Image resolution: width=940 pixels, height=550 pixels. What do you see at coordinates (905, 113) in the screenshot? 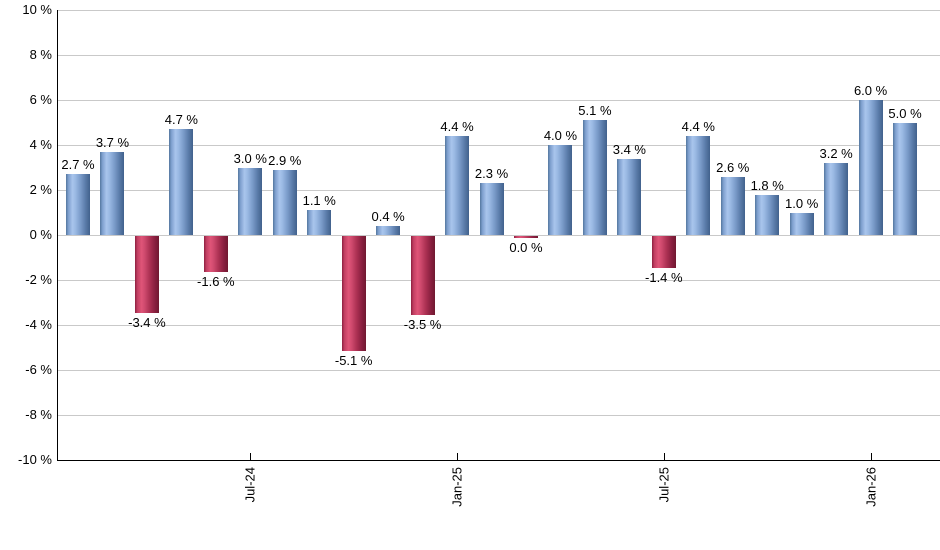
I see `bar-value-label: 5.0 %` at bounding box center [905, 113].